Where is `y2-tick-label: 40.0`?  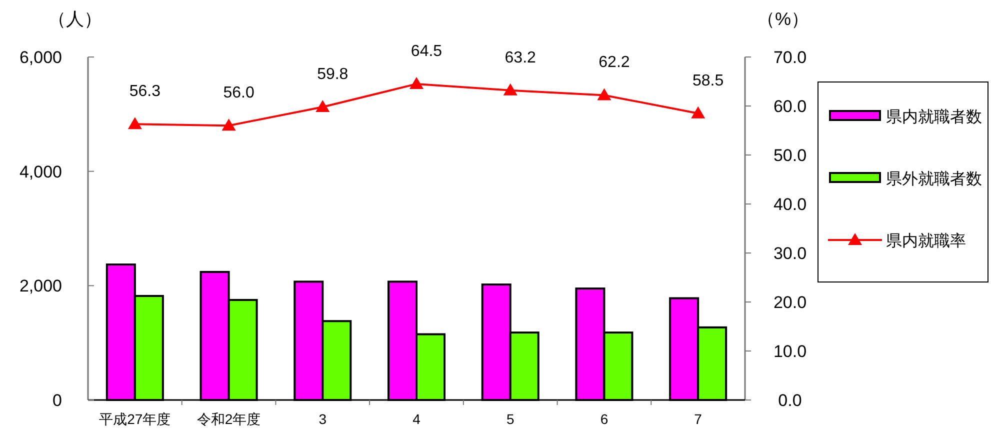
y2-tick-label: 40.0 is located at coordinates (790, 204).